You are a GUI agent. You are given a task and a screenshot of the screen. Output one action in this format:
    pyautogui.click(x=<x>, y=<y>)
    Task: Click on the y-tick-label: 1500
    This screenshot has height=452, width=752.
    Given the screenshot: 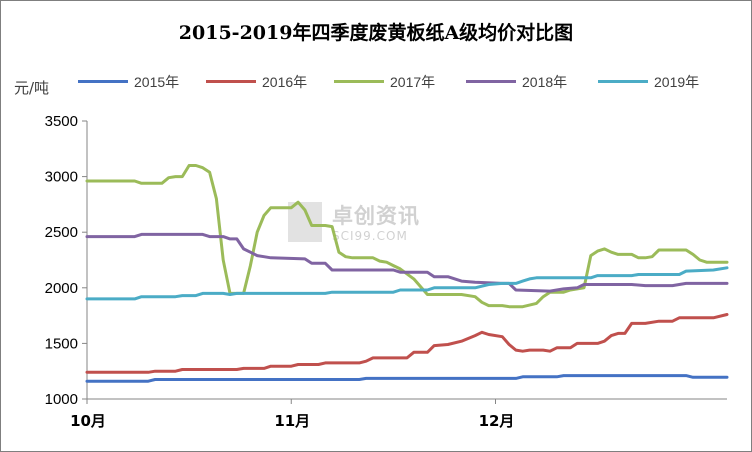 What is the action you would take?
    pyautogui.click(x=61, y=343)
    